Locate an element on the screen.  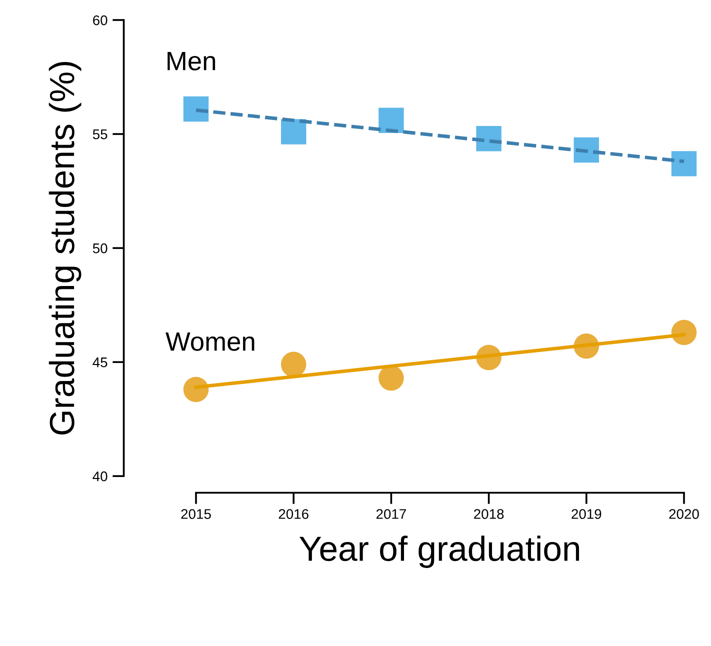
x-tick-label: 2019 is located at coordinates (587, 514).